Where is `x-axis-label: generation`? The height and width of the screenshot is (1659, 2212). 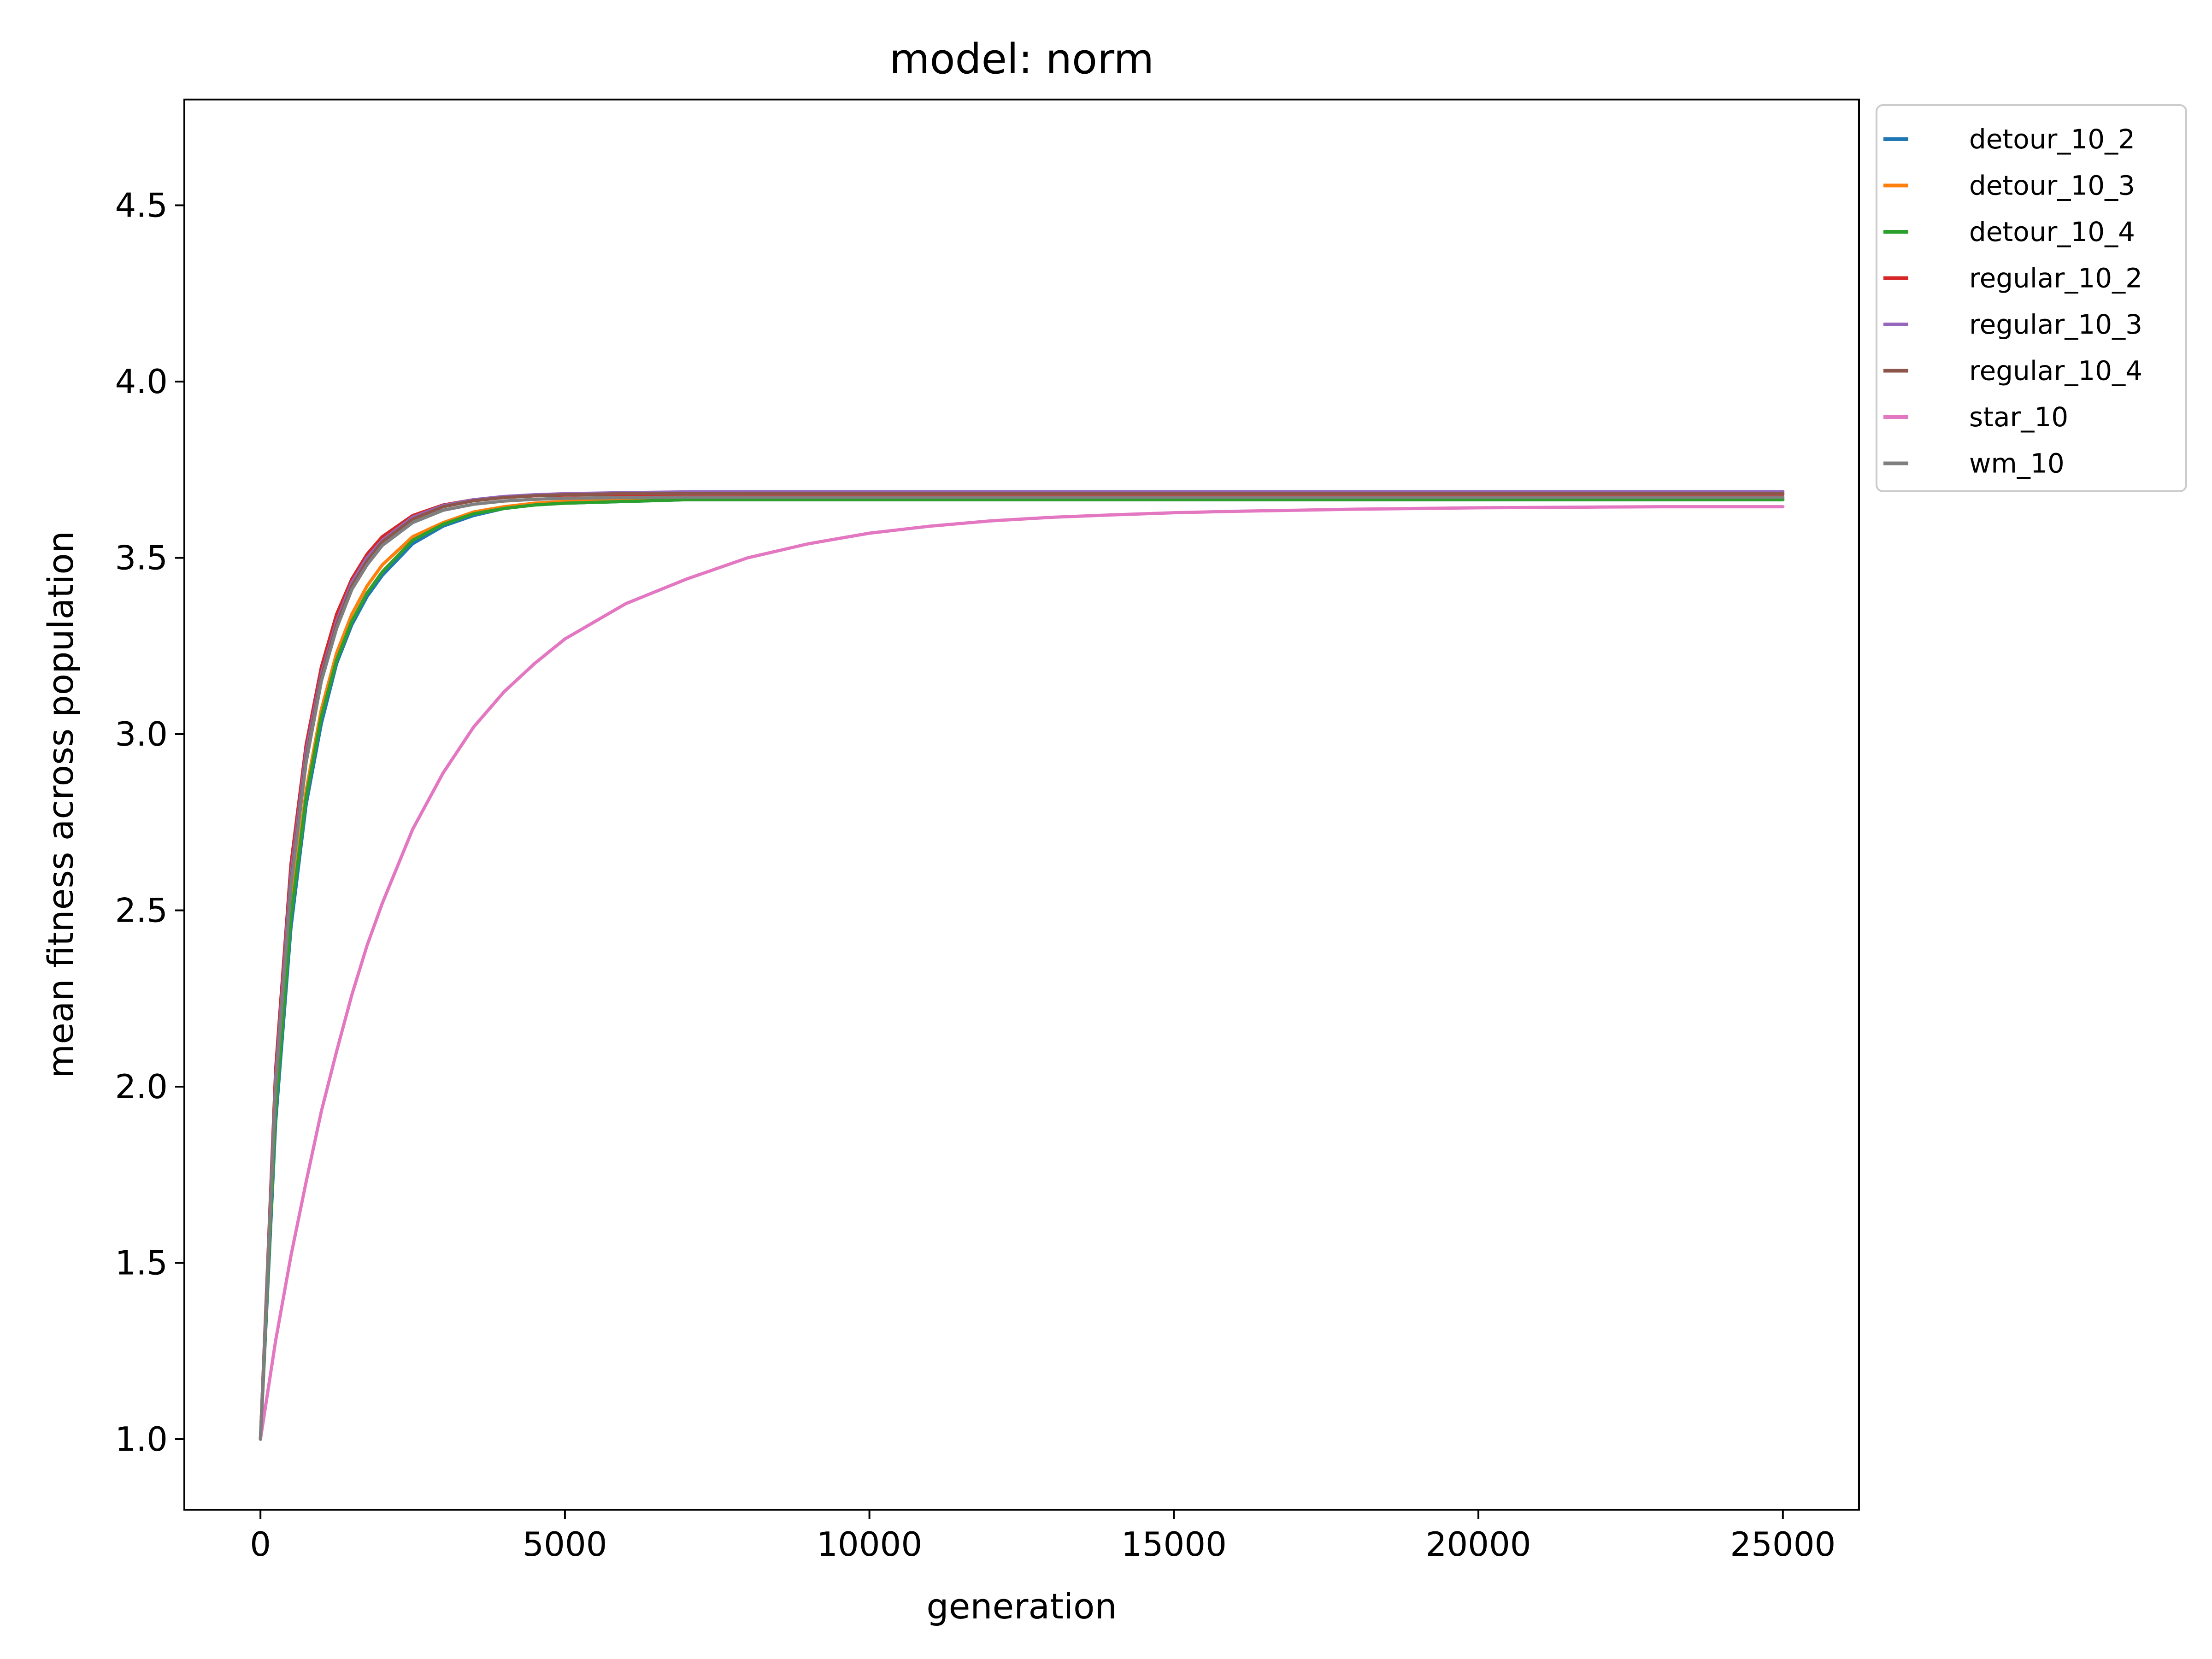
x-axis-label: generation is located at coordinates (1021, 1606).